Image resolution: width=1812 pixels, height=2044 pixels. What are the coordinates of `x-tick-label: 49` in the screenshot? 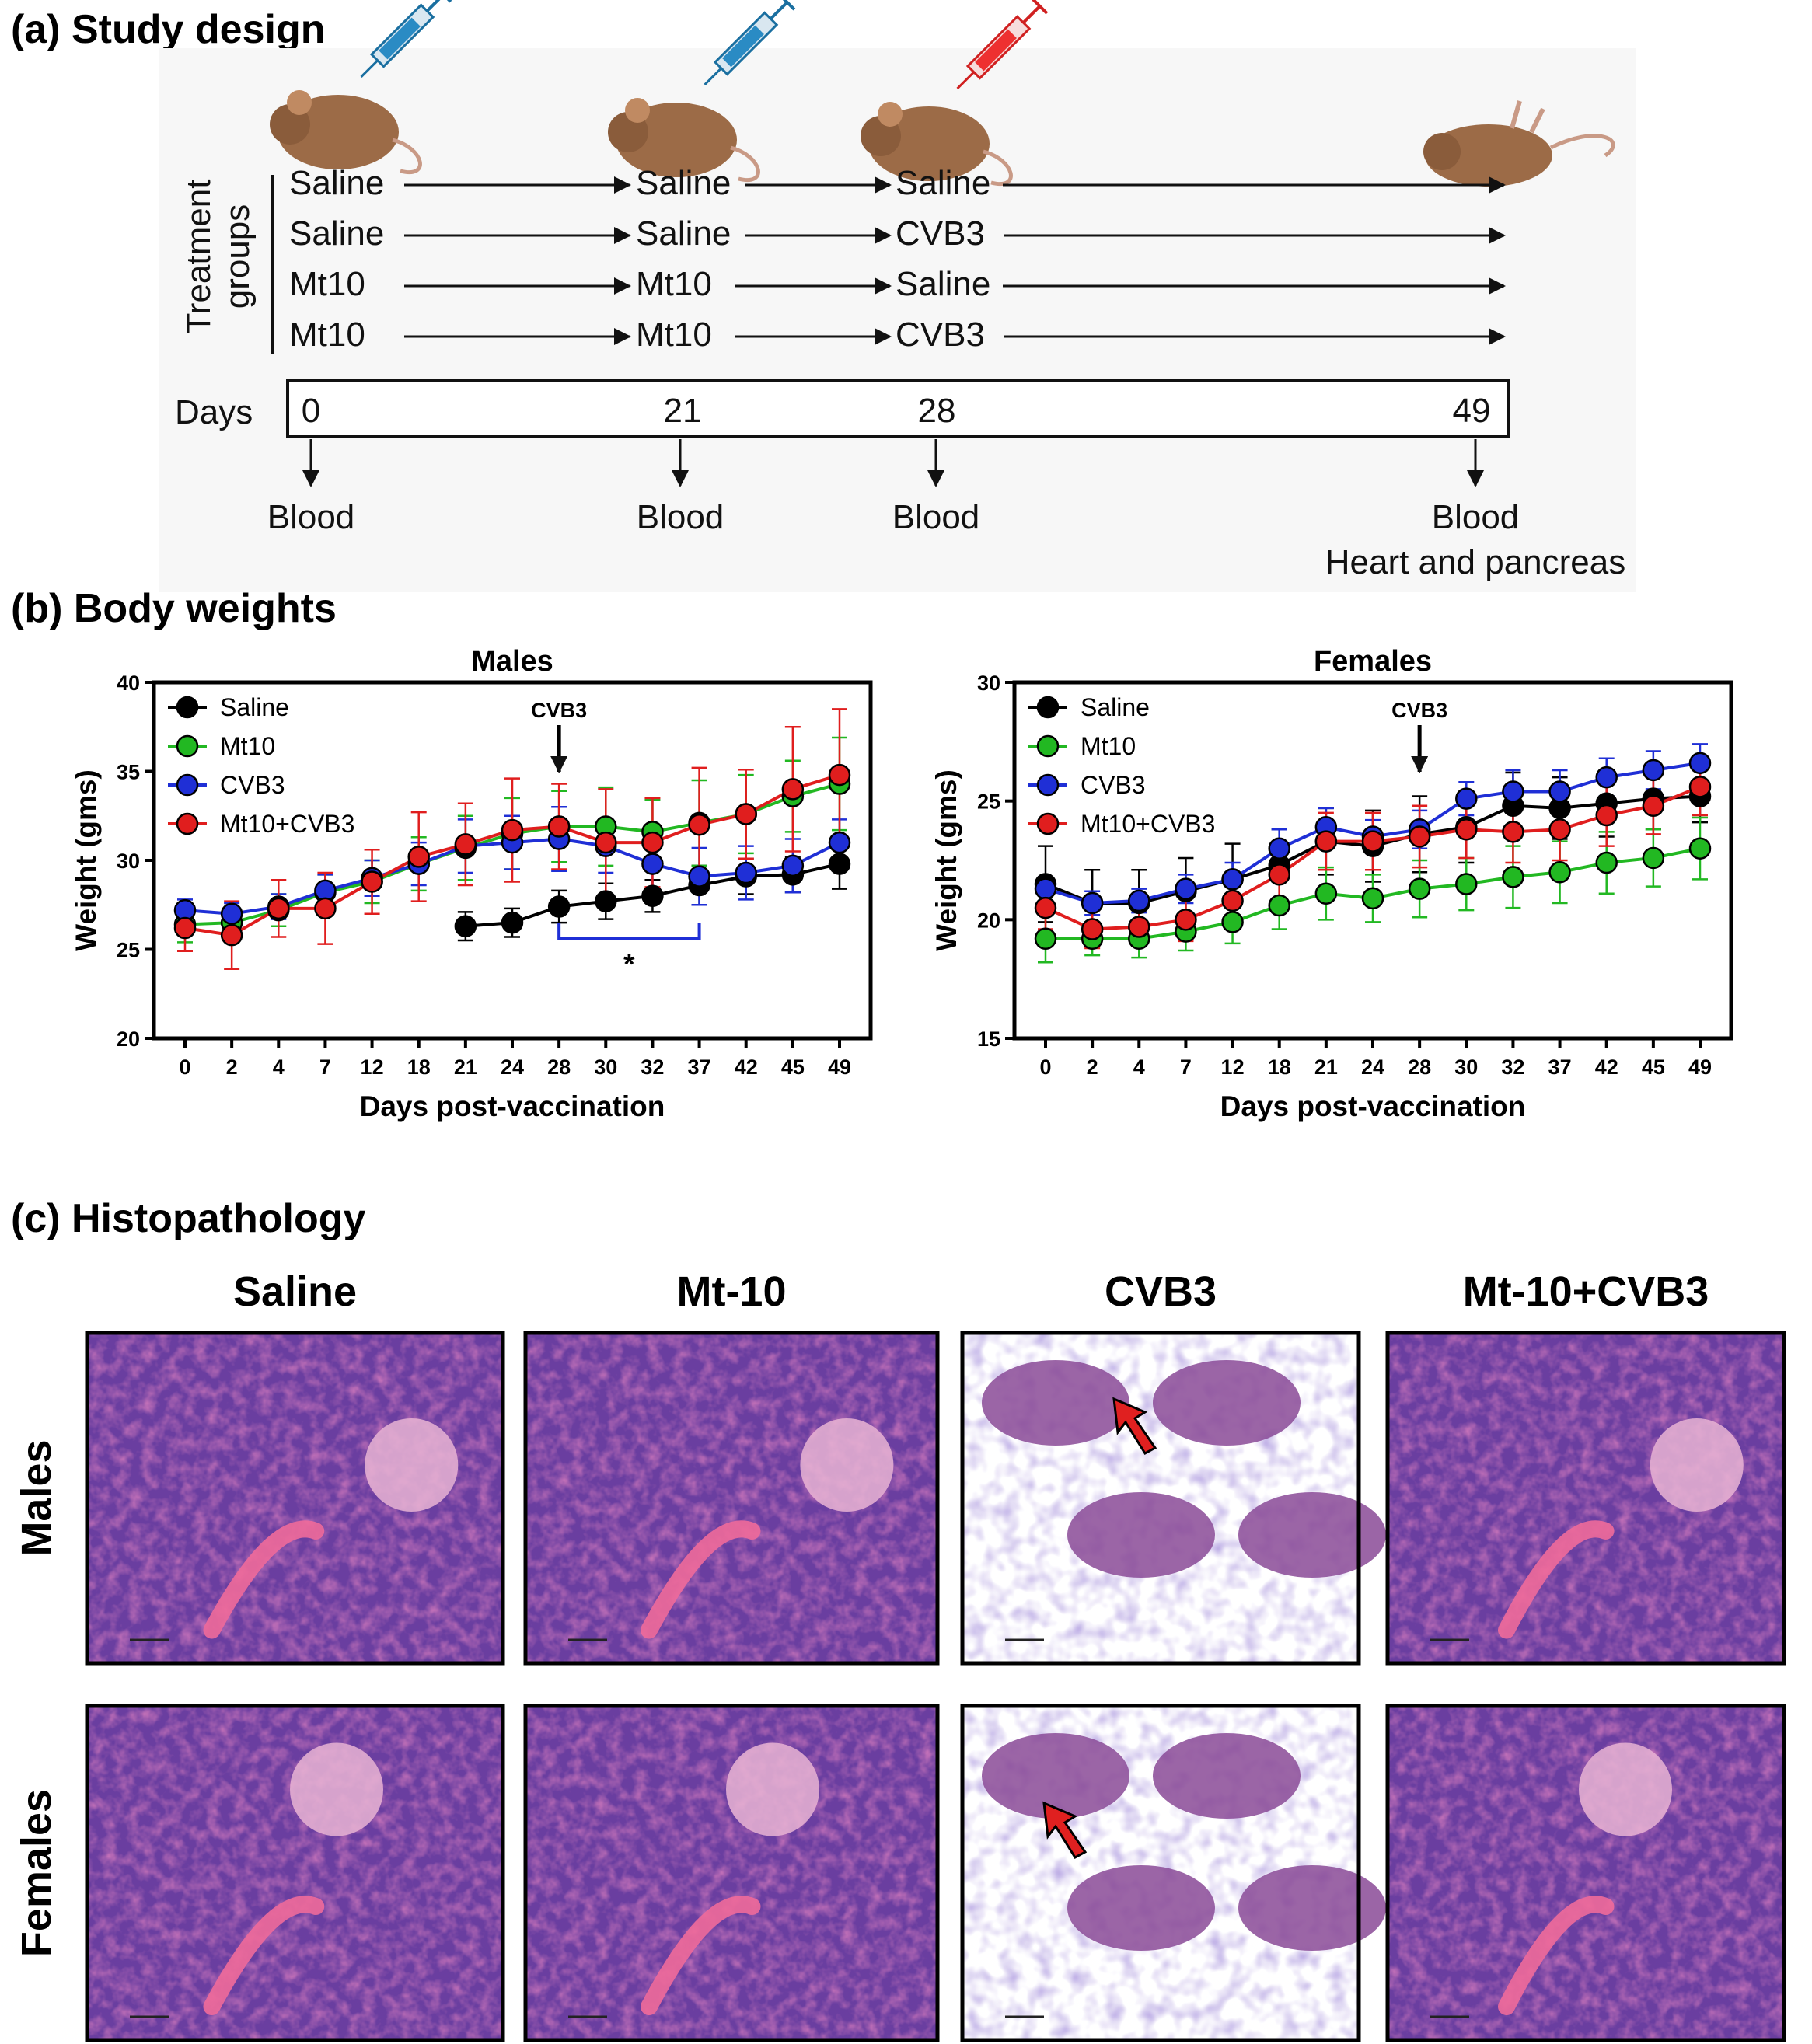 It's located at (840, 1067).